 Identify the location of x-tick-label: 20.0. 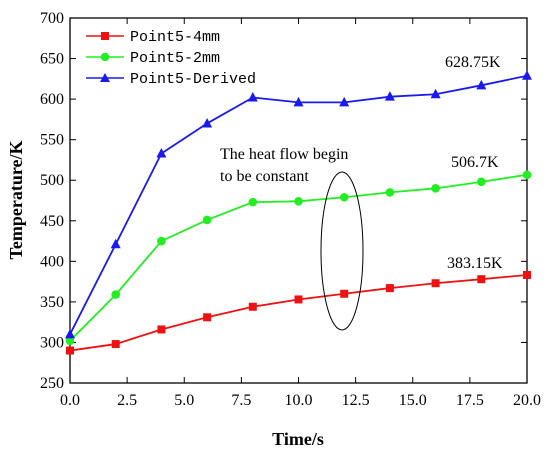
(527, 400).